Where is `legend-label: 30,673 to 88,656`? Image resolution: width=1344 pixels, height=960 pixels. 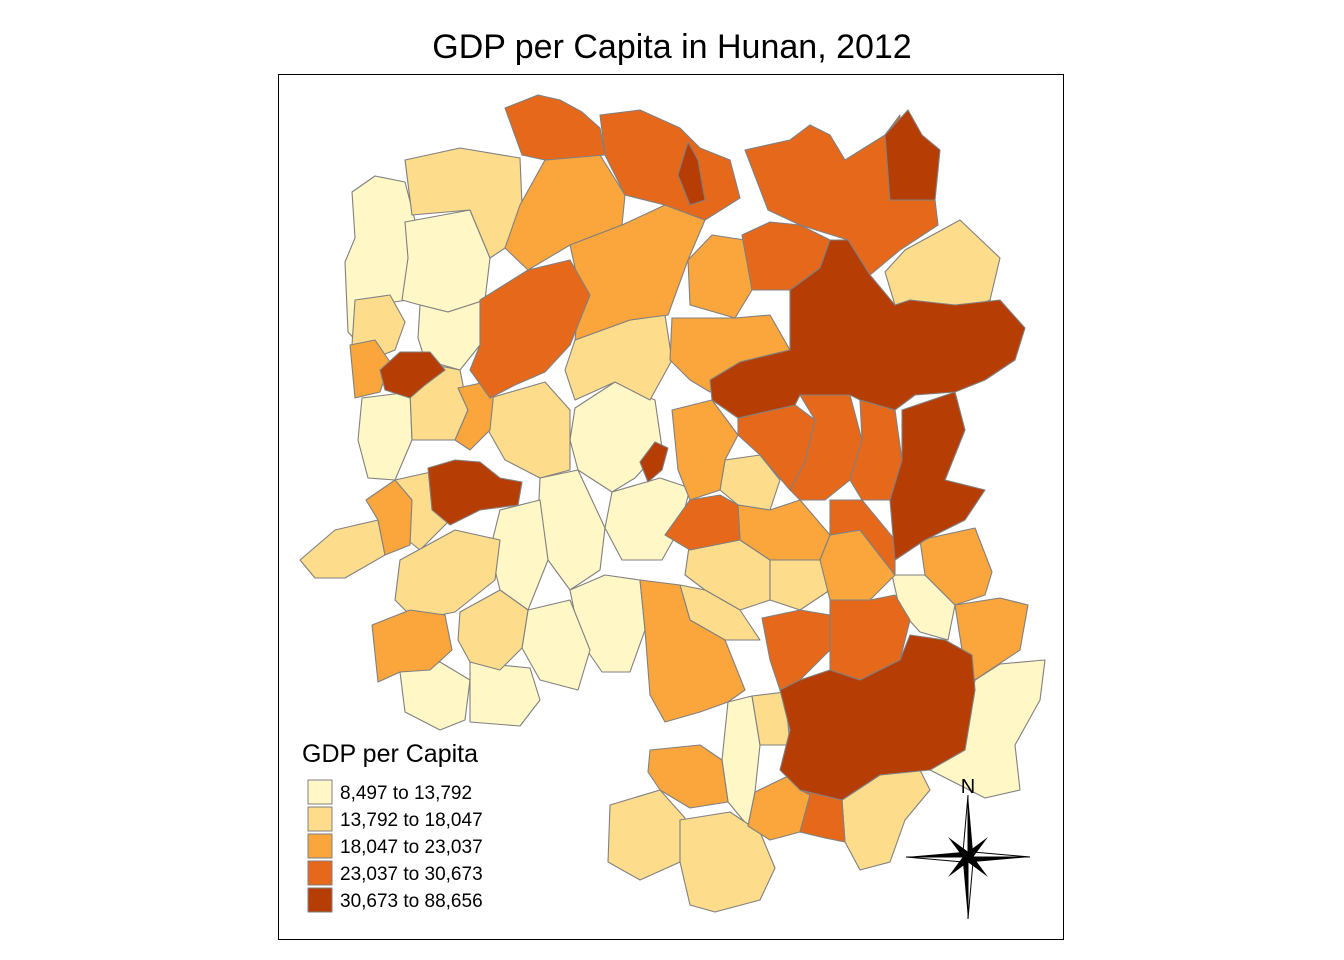 legend-label: 30,673 to 88,656 is located at coordinates (411, 901).